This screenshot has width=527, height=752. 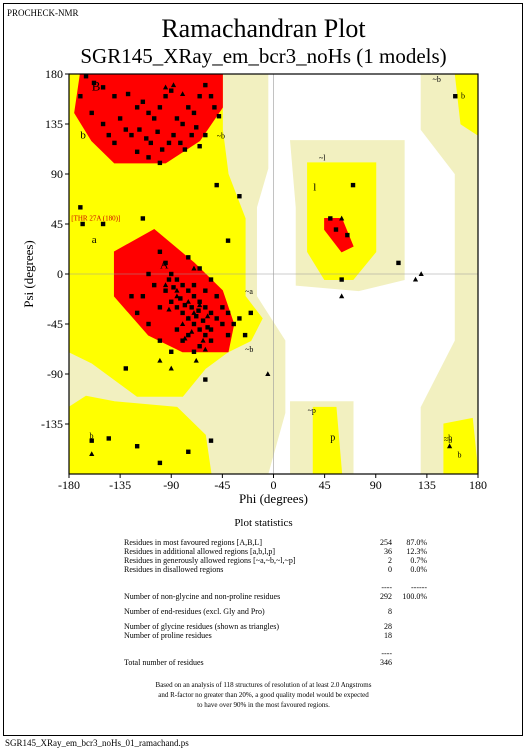 What do you see at coordinates (386, 596) in the screenshot?
I see `stat-count-nongly: 292` at bounding box center [386, 596].